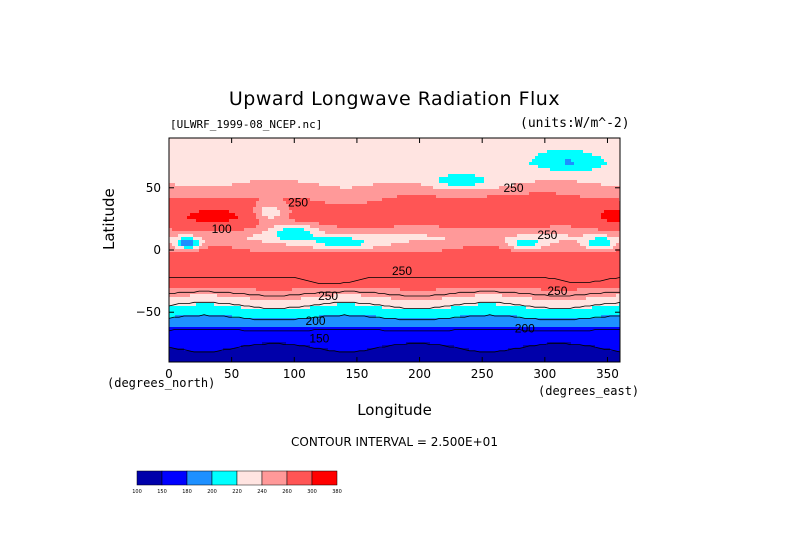 The image size is (789, 558). What do you see at coordinates (482, 374) in the screenshot?
I see `x-tick-label: 250` at bounding box center [482, 374].